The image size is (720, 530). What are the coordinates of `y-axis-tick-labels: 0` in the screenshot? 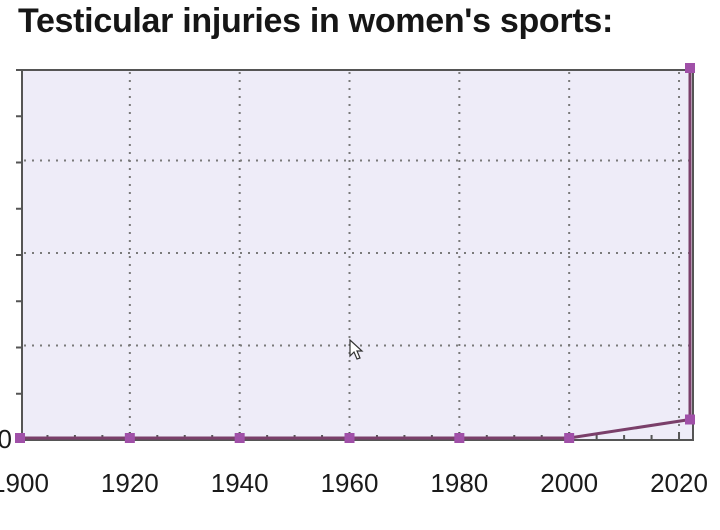 It's located at (6, 439).